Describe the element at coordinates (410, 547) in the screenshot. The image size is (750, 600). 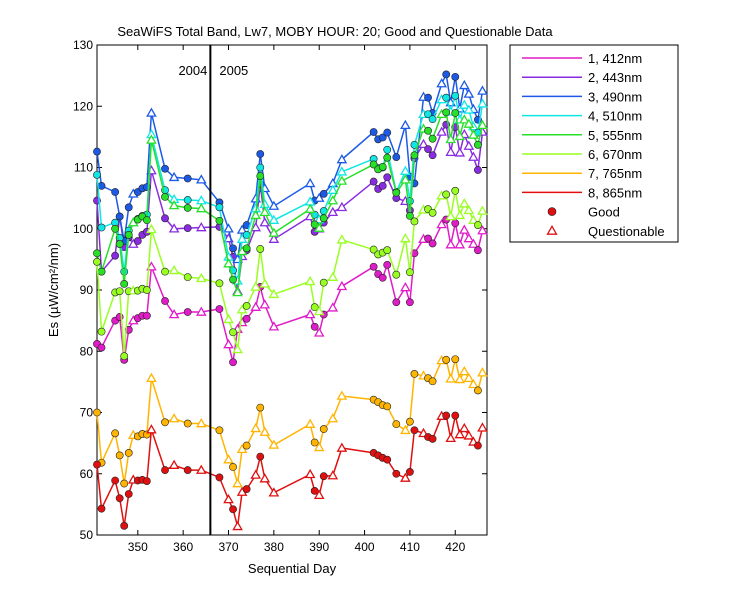
I see `x-tick-label: 410` at that location.